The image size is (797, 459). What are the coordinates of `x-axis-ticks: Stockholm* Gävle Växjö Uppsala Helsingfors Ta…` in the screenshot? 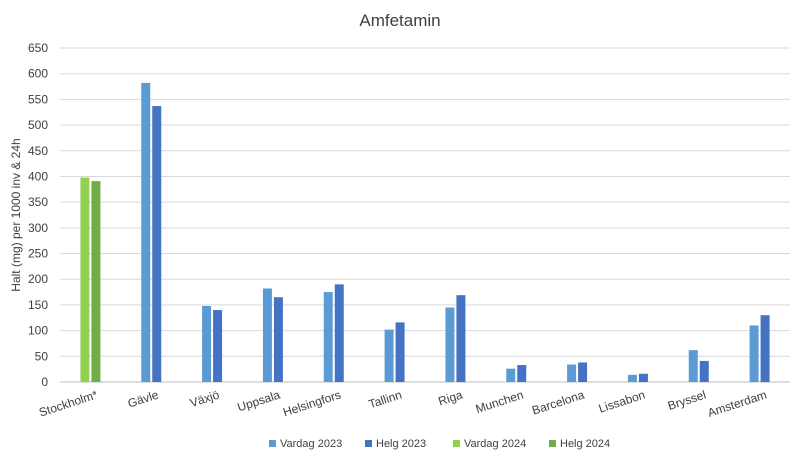 It's located at (402, 403).